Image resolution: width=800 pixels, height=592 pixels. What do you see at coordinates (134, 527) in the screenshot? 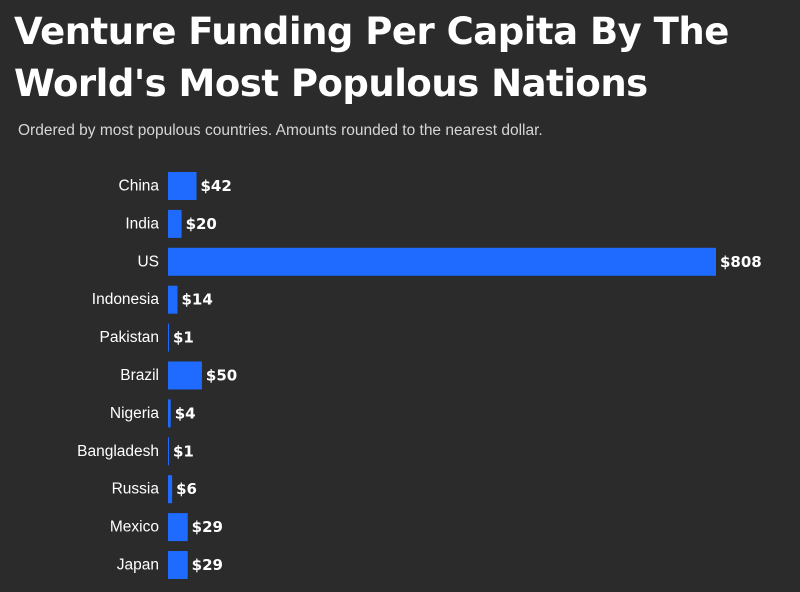
I see `category-label: Mexico` at bounding box center [134, 527].